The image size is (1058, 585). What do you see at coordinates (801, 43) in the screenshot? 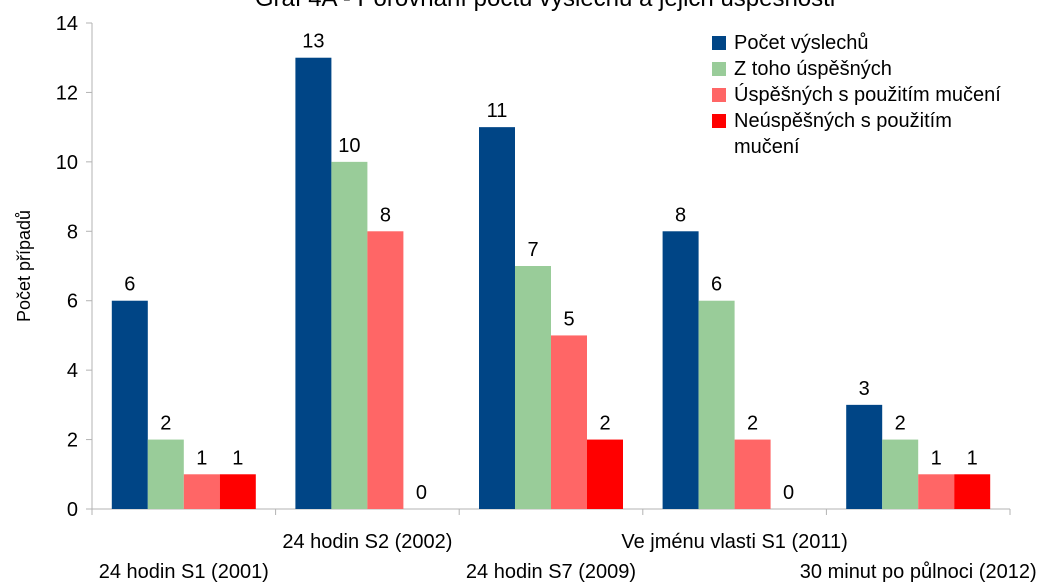
I see `legend-label: Počet výslechů` at bounding box center [801, 43].